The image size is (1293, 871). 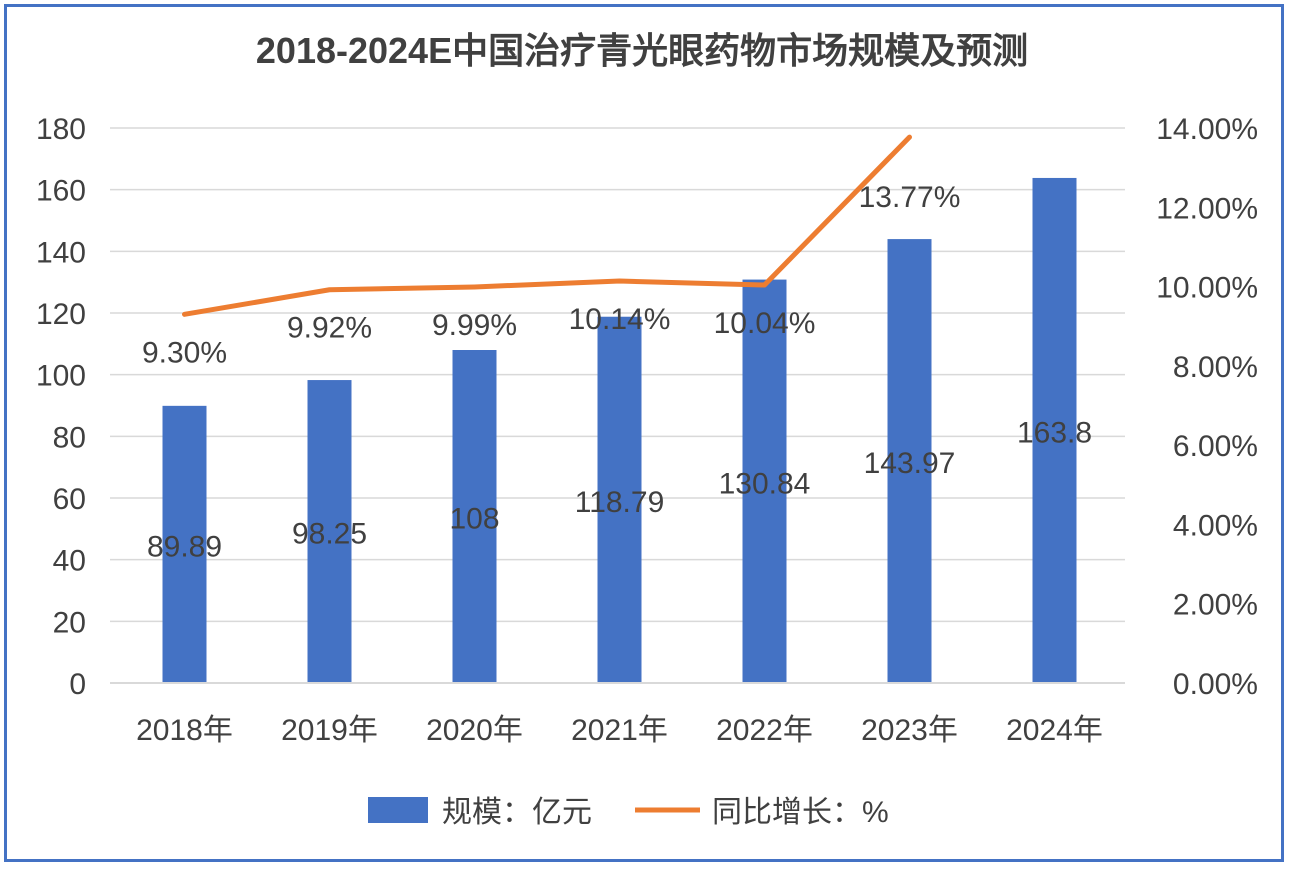 I want to click on line-series, so click(x=547, y=225).